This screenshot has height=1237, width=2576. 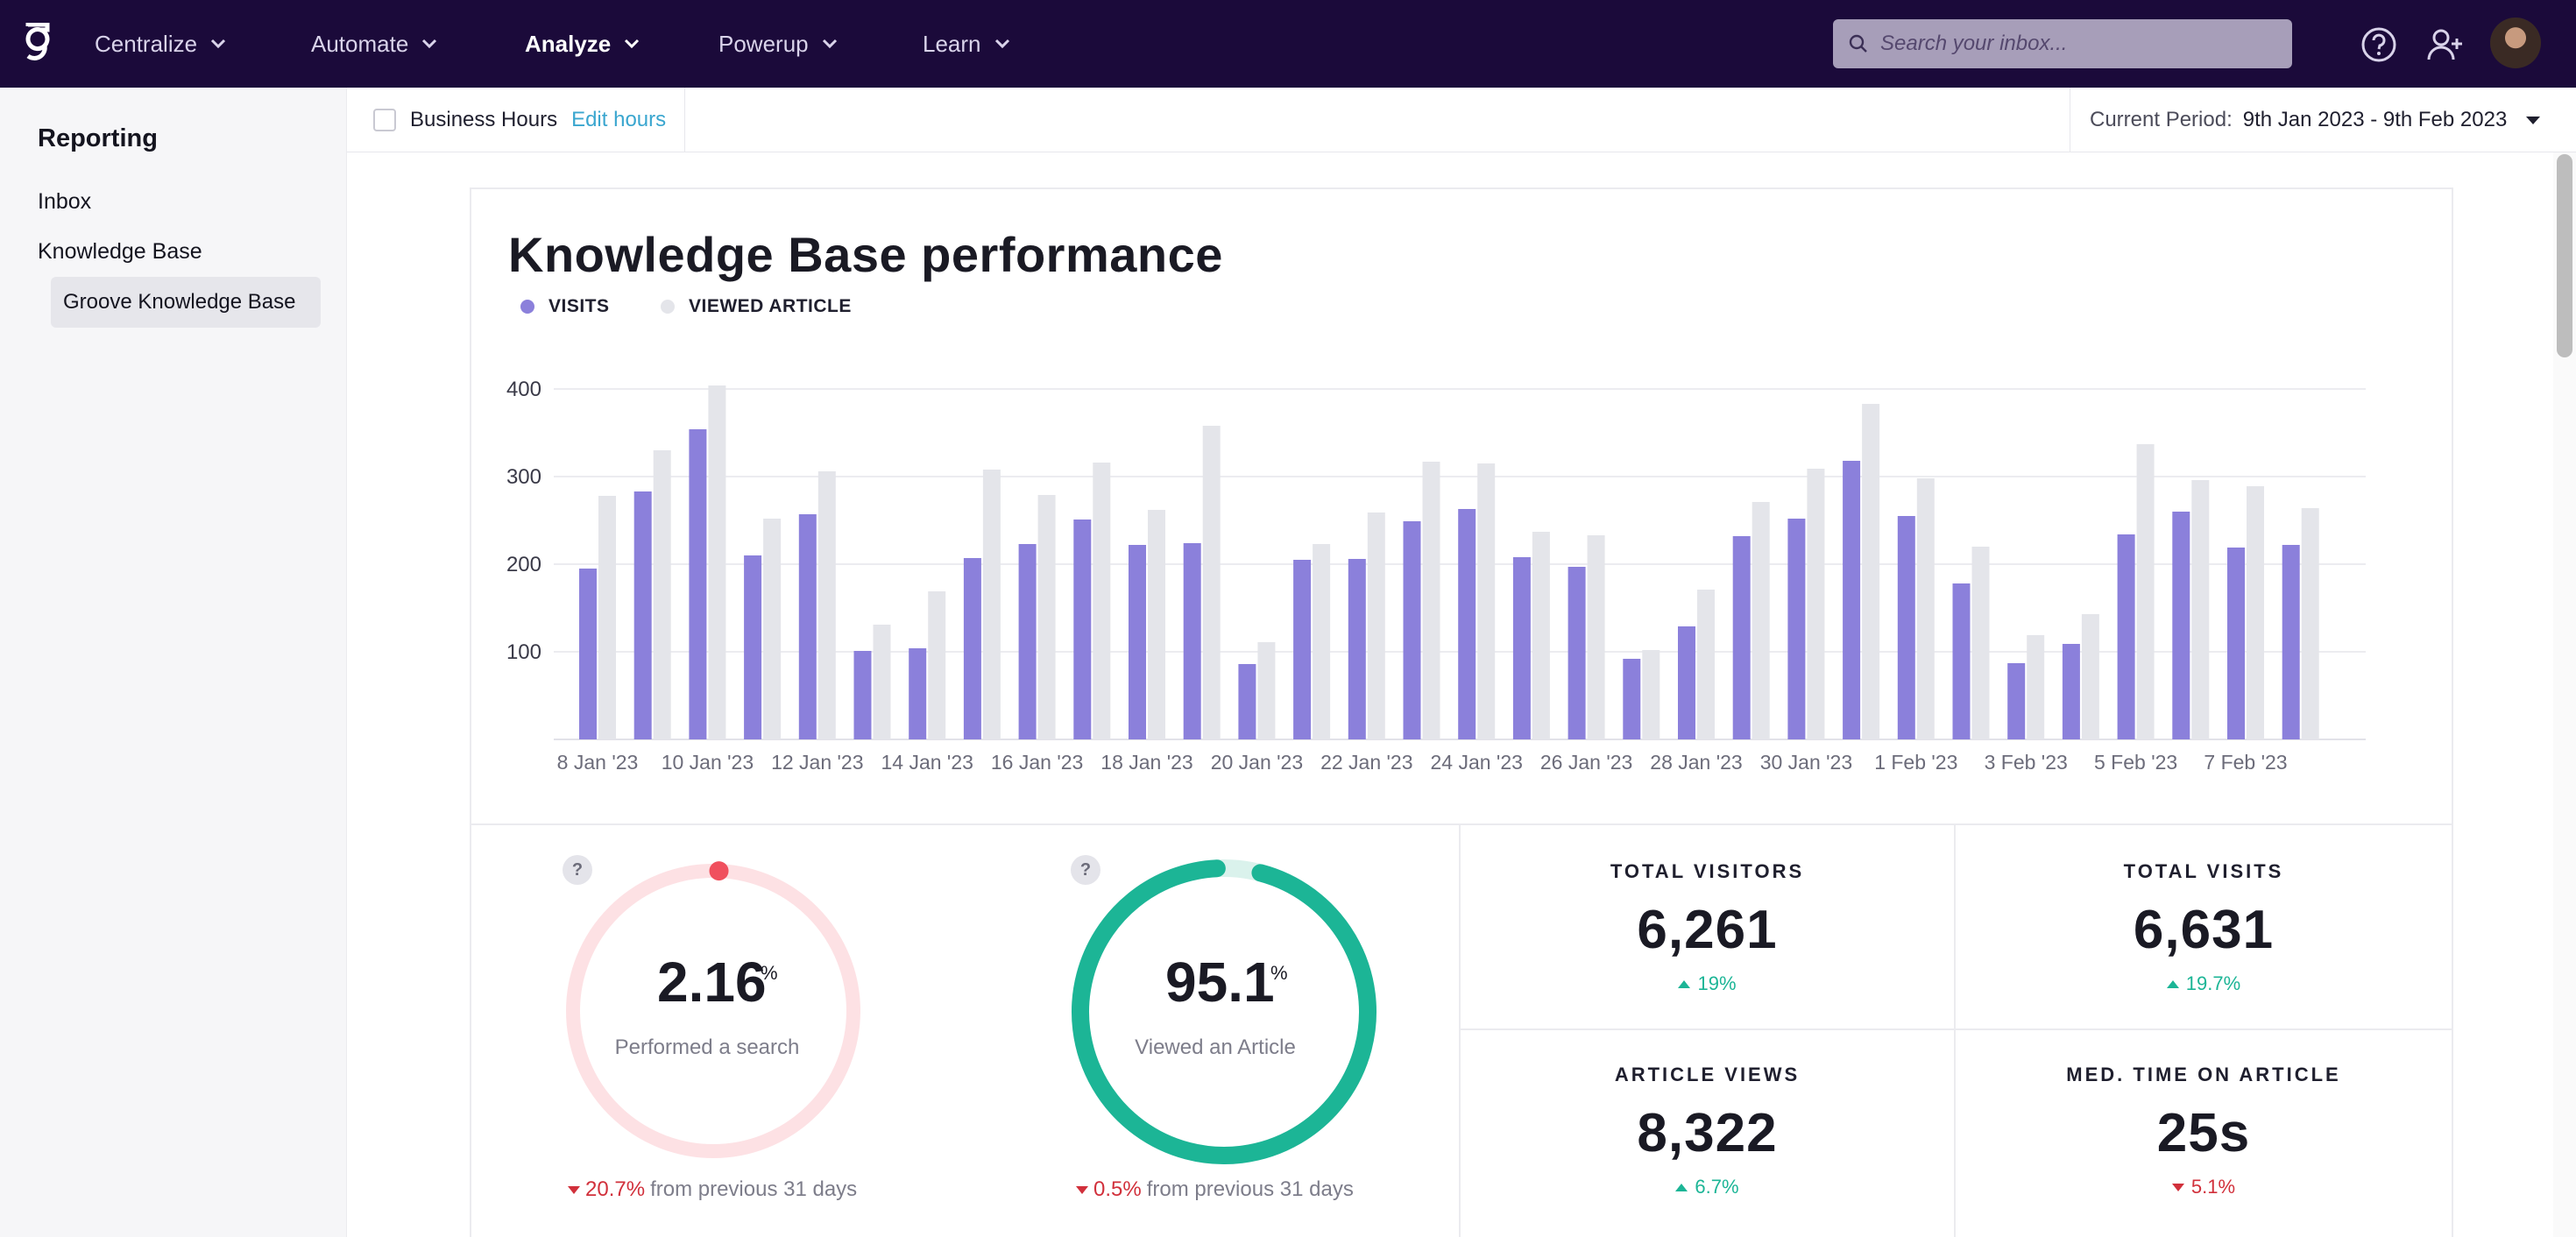 I want to click on sidebar-item-knowledge-base: Knowledge Base, so click(x=120, y=251).